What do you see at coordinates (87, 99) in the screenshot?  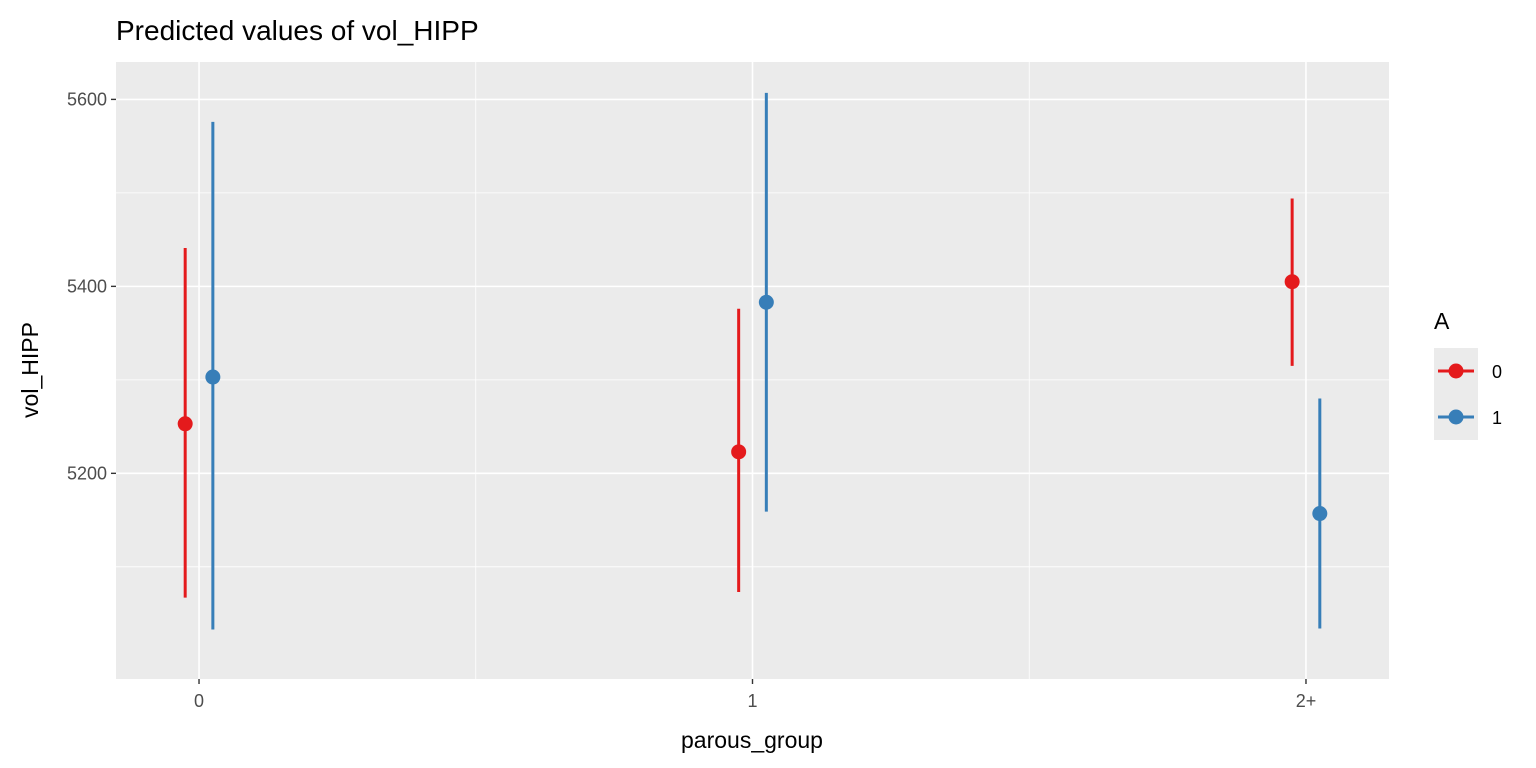 I see `y-tick-label: 5600` at bounding box center [87, 99].